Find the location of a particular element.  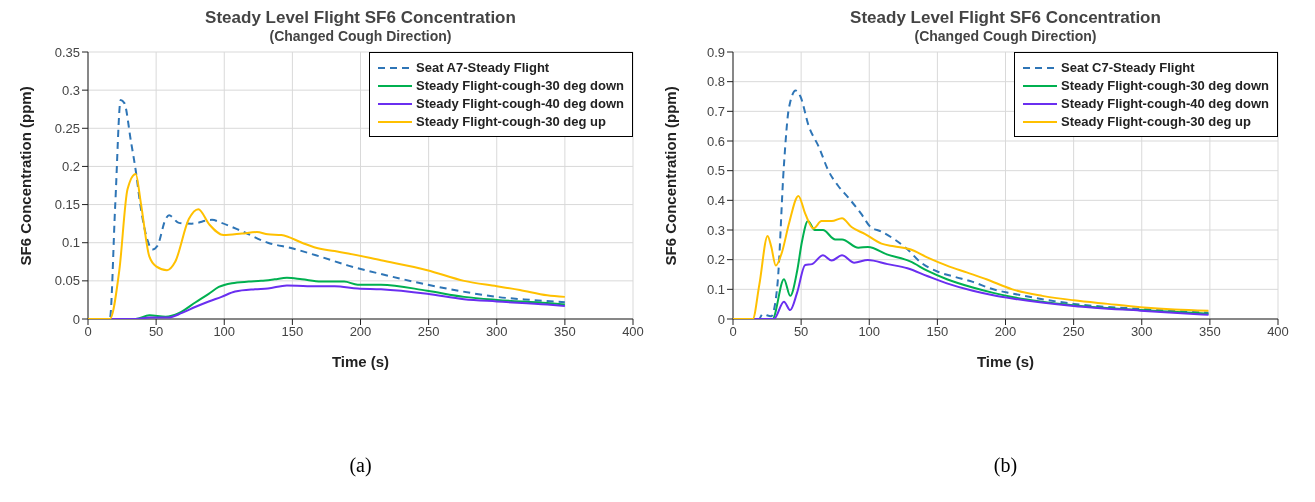

text: (a) is located at coordinates (360, 465).